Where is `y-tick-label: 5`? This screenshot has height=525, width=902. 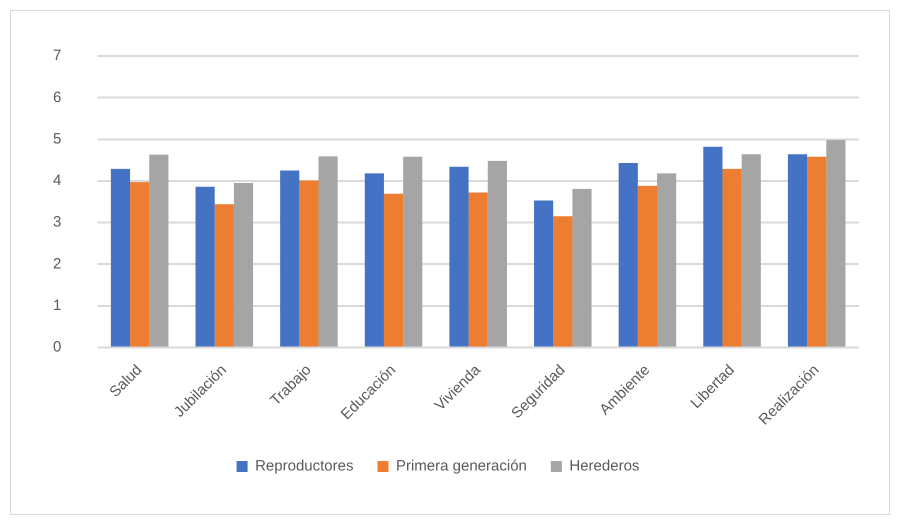 y-tick-label: 5 is located at coordinates (57, 139).